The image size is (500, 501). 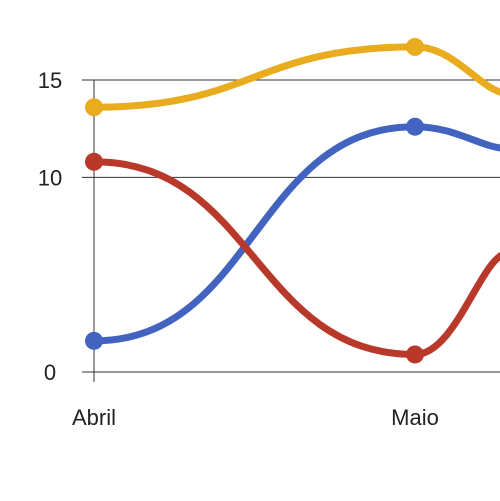 What do you see at coordinates (255, 417) in the screenshot?
I see `x-axis-ticks: Abril Maio` at bounding box center [255, 417].